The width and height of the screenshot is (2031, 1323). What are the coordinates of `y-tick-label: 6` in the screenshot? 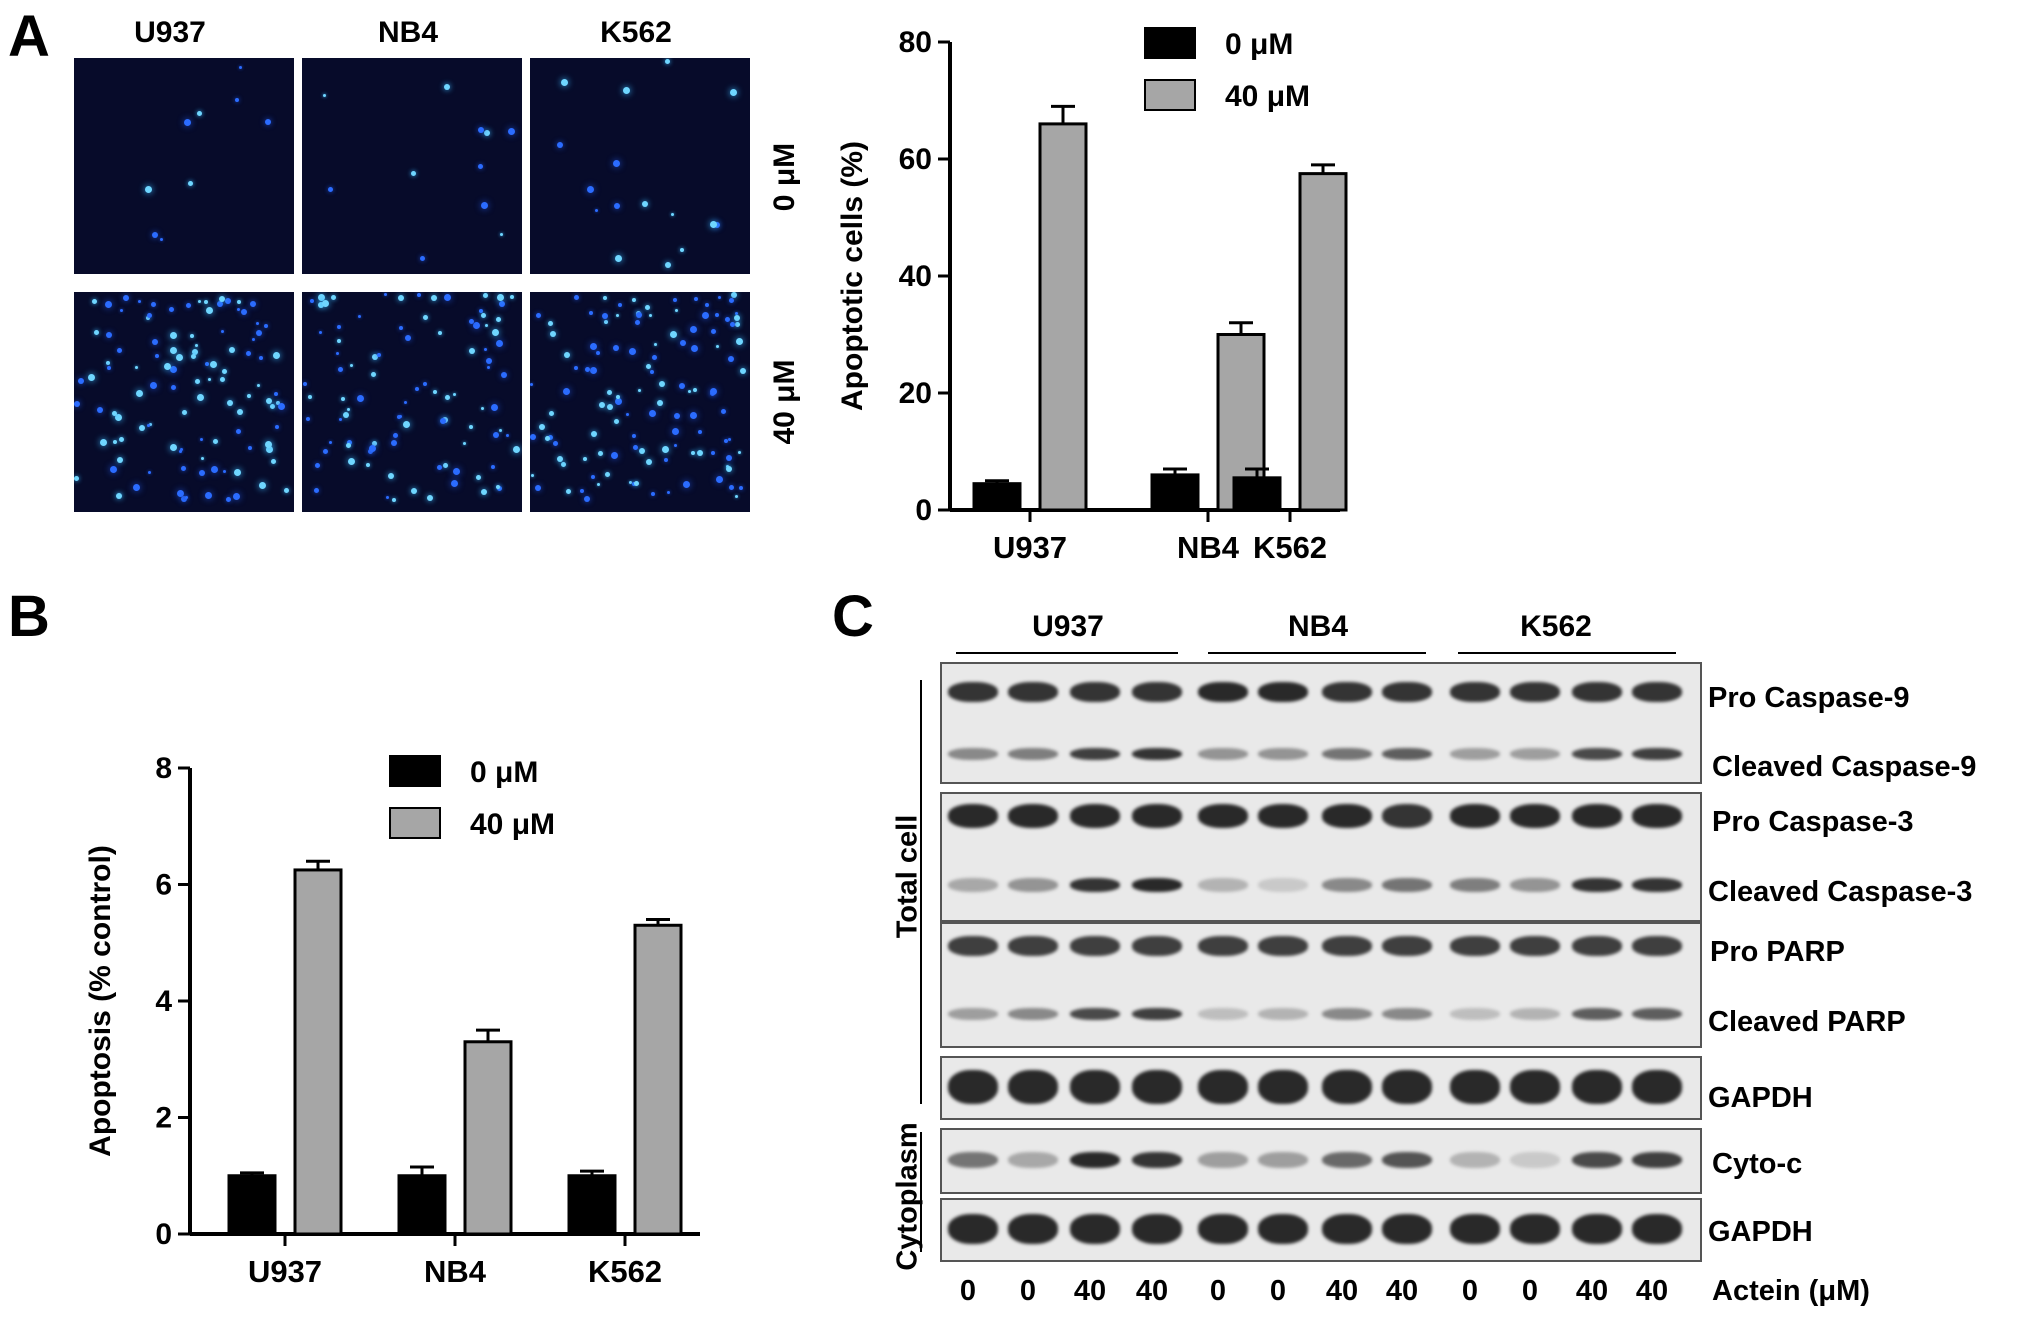 It's located at (163, 885).